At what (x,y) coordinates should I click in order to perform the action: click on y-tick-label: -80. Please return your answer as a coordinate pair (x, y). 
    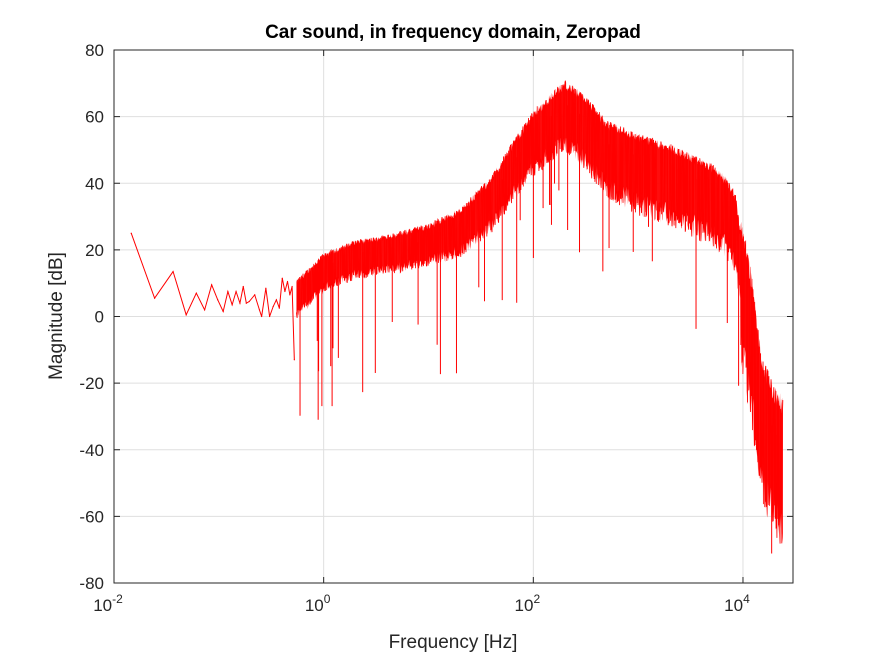
    Looking at the image, I should click on (91, 583).